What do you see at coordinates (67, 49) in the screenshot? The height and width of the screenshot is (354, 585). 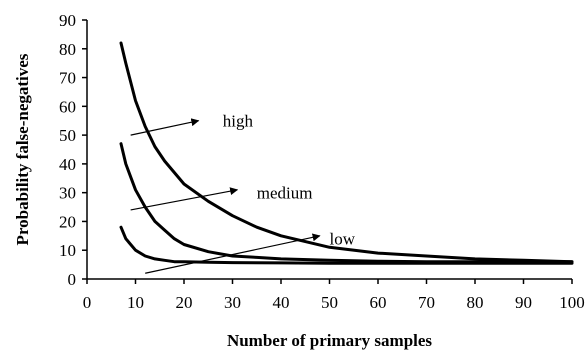 I see `y-tick-label: 80` at bounding box center [67, 49].